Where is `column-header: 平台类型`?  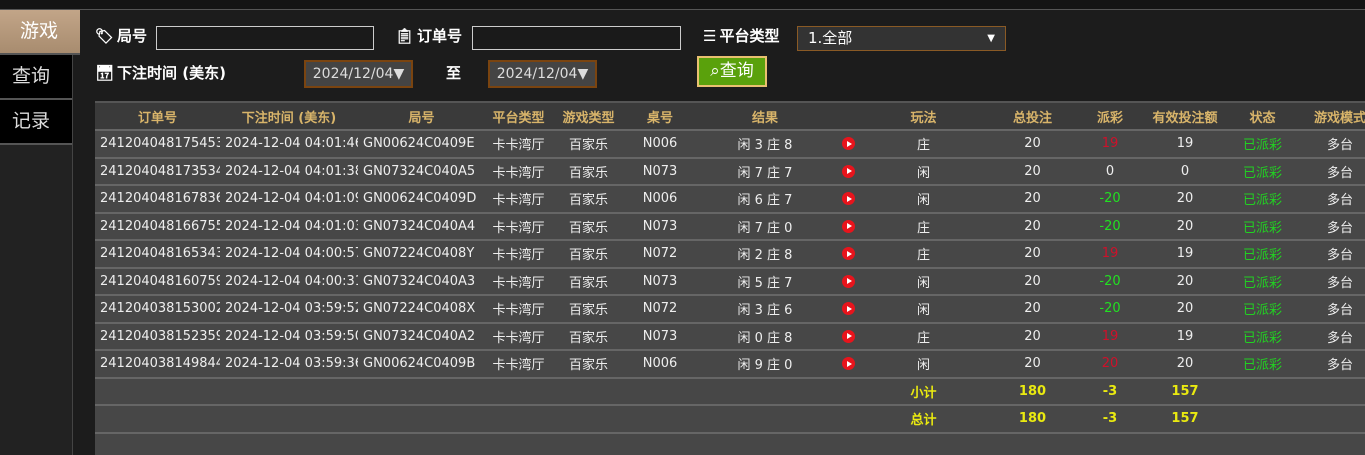
column-header: 平台类型 is located at coordinates (518, 117).